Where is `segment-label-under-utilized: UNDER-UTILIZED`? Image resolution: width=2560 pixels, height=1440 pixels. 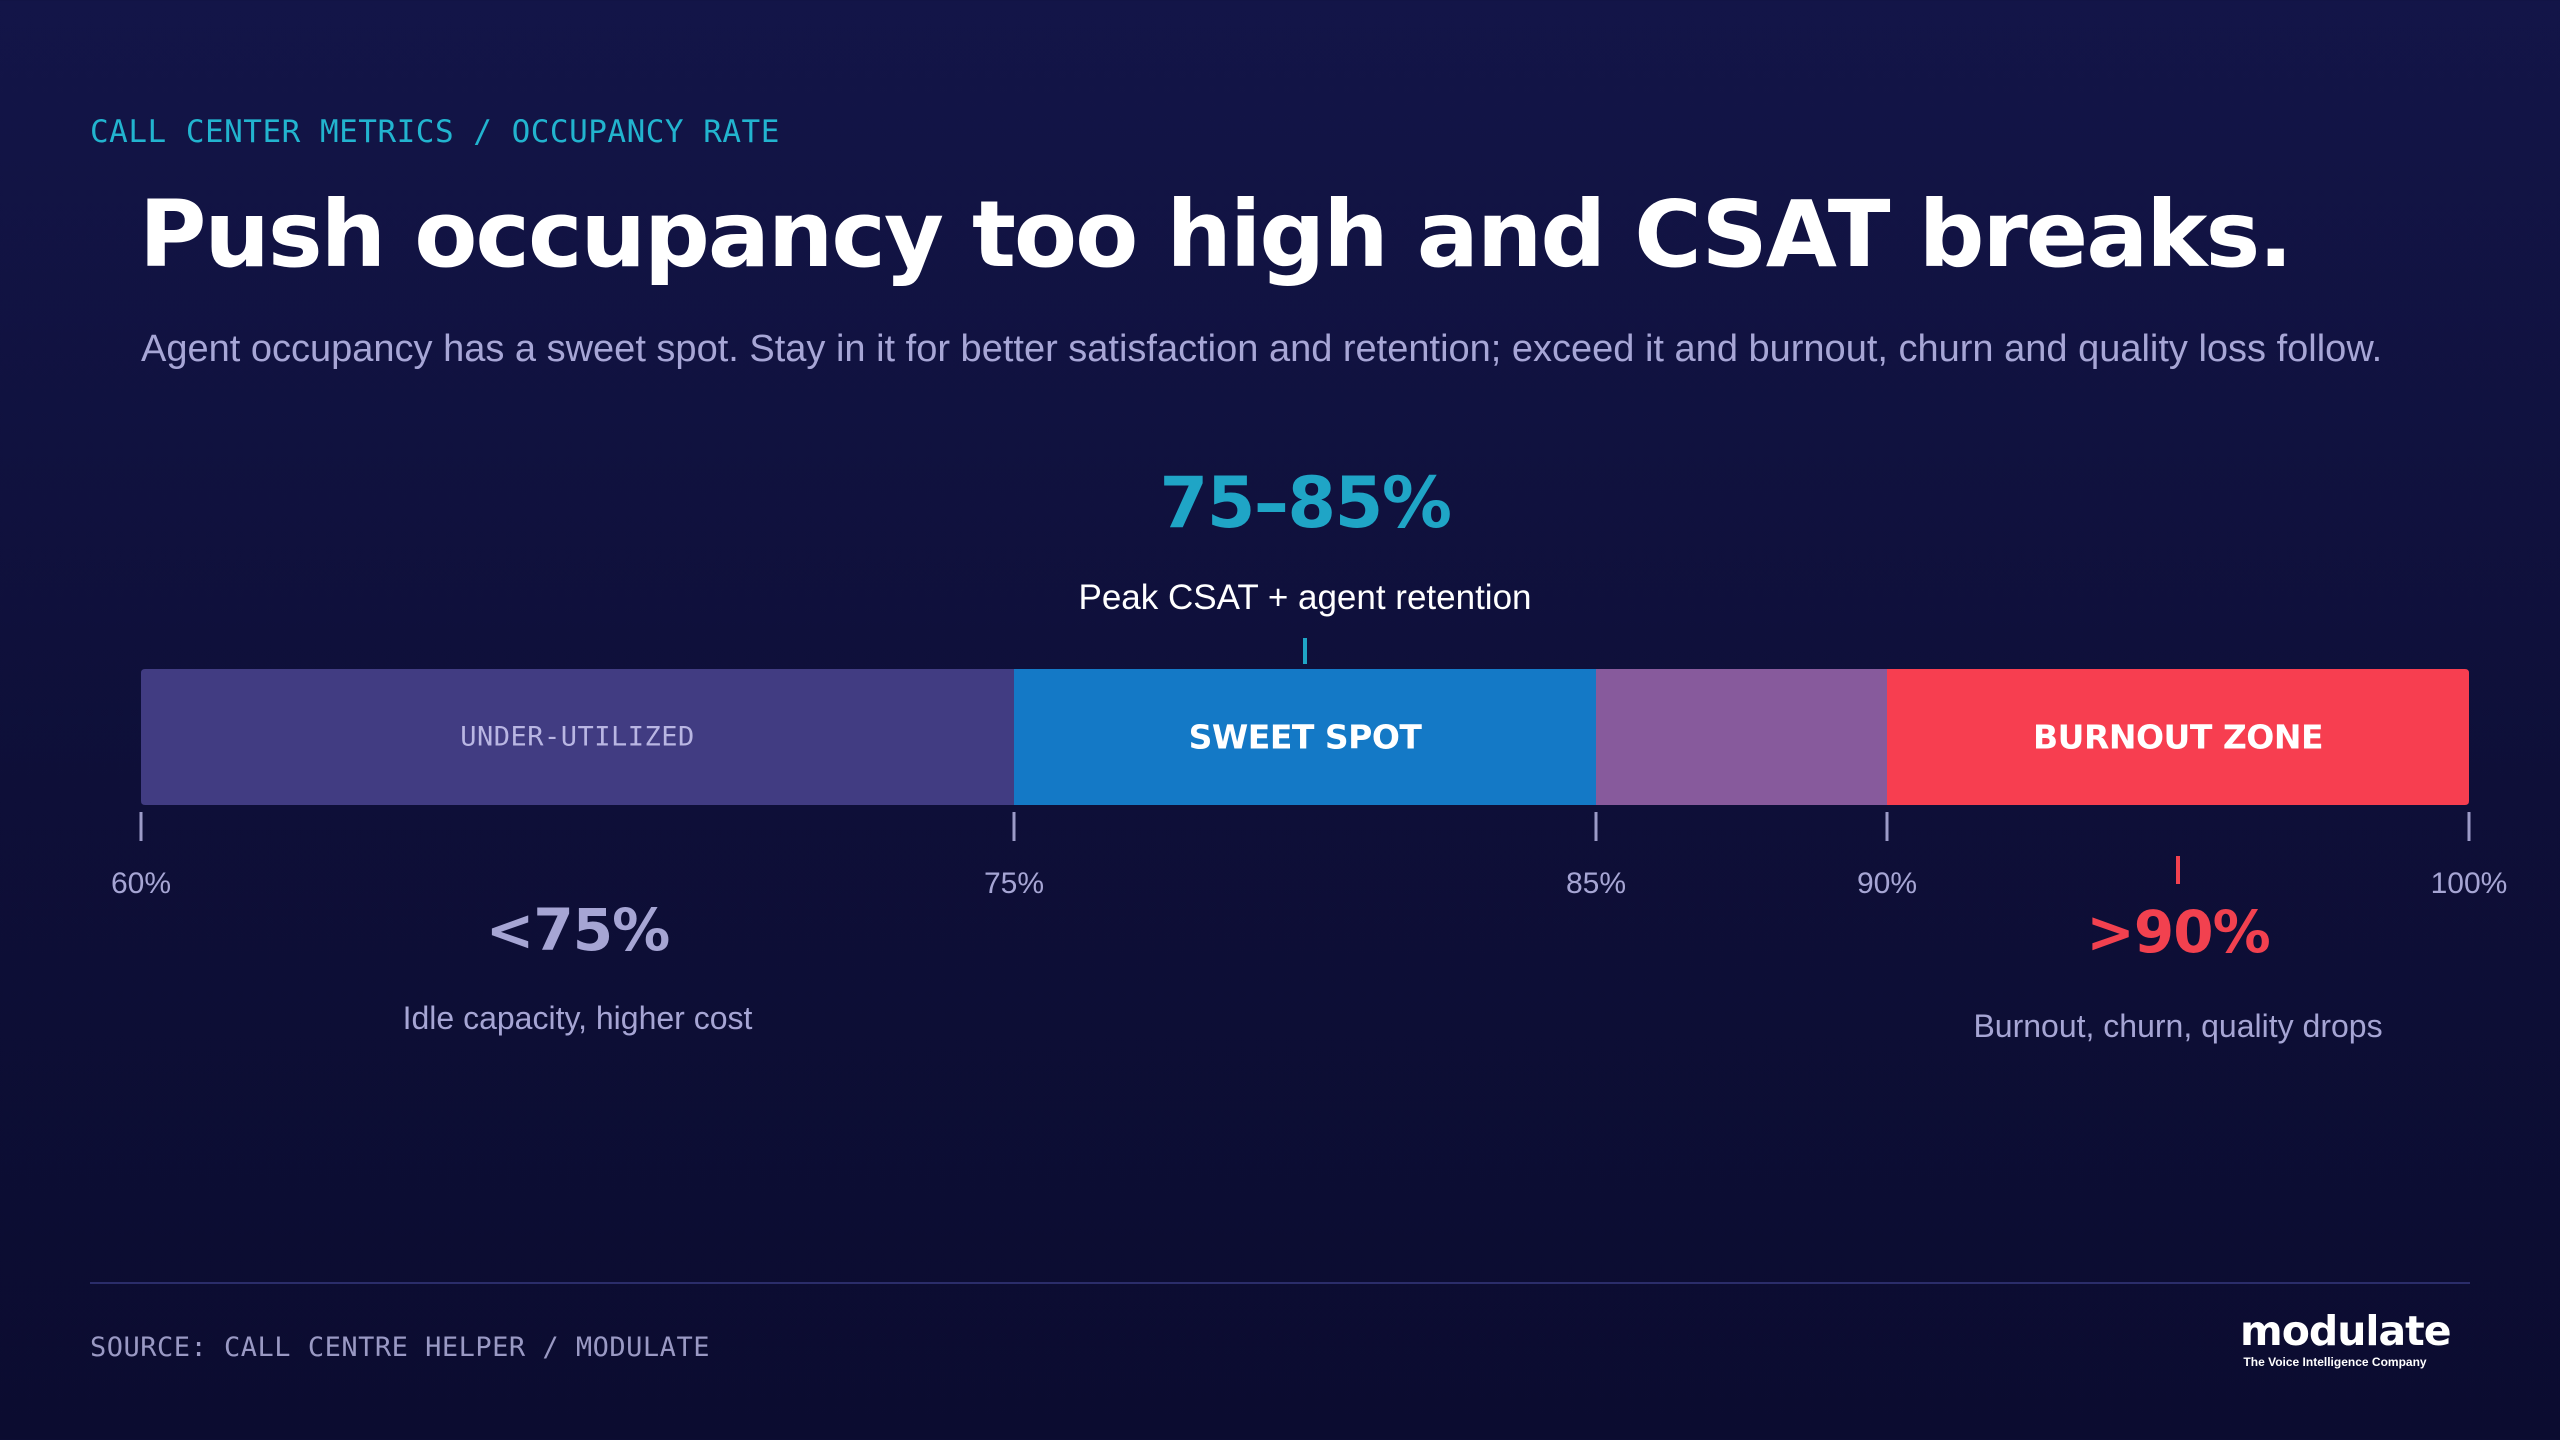 segment-label-under-utilized: UNDER-UTILIZED is located at coordinates (577, 737).